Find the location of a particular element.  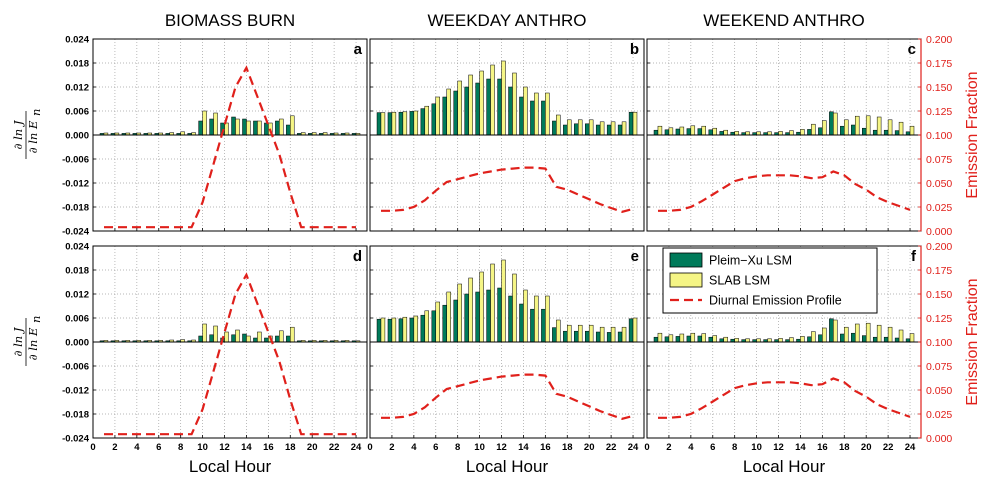

panel-label: d is located at coordinates (357, 256).